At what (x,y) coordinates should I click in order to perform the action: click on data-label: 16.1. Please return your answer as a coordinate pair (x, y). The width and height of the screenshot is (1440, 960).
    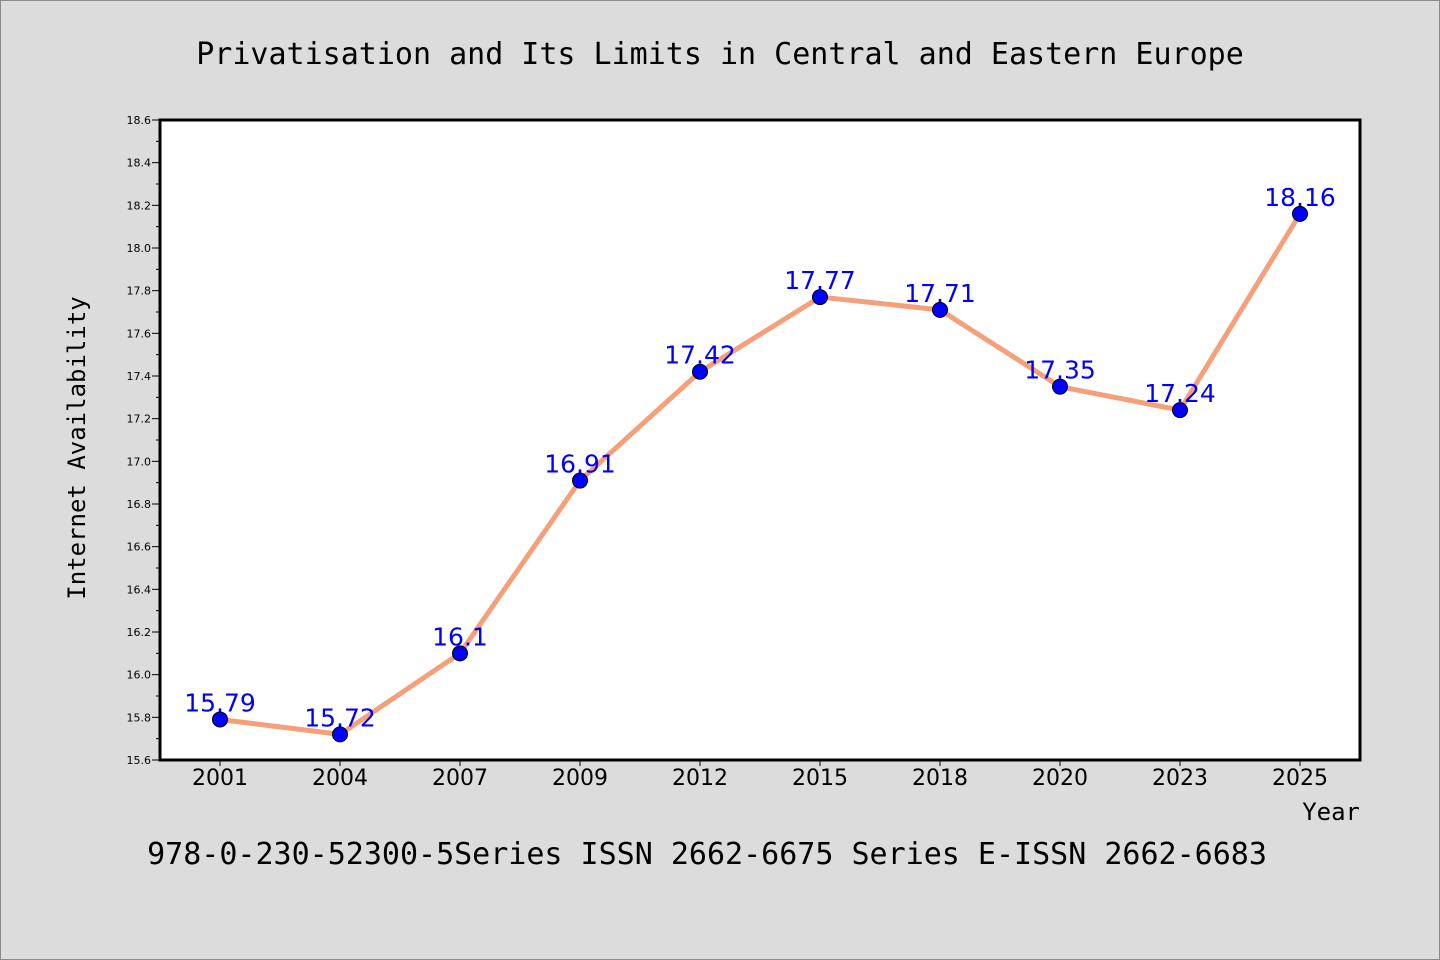
    Looking at the image, I should click on (460, 636).